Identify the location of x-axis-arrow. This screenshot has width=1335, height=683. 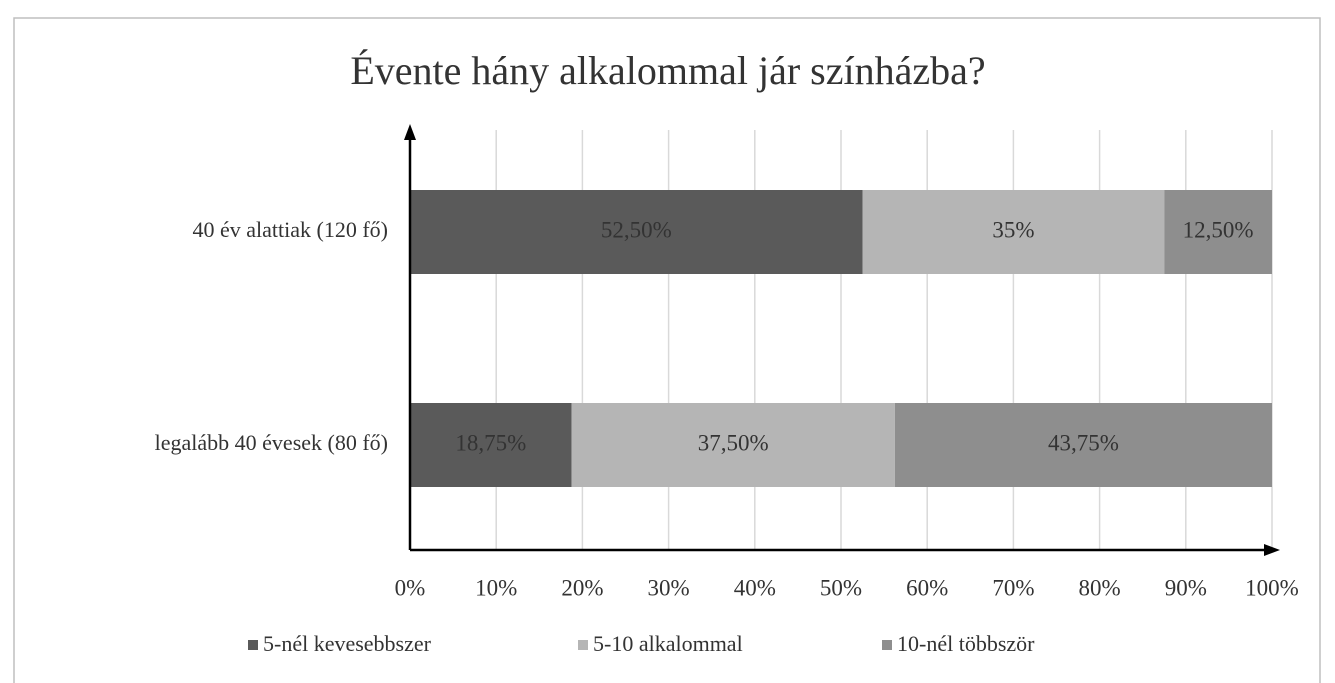
(1272, 550).